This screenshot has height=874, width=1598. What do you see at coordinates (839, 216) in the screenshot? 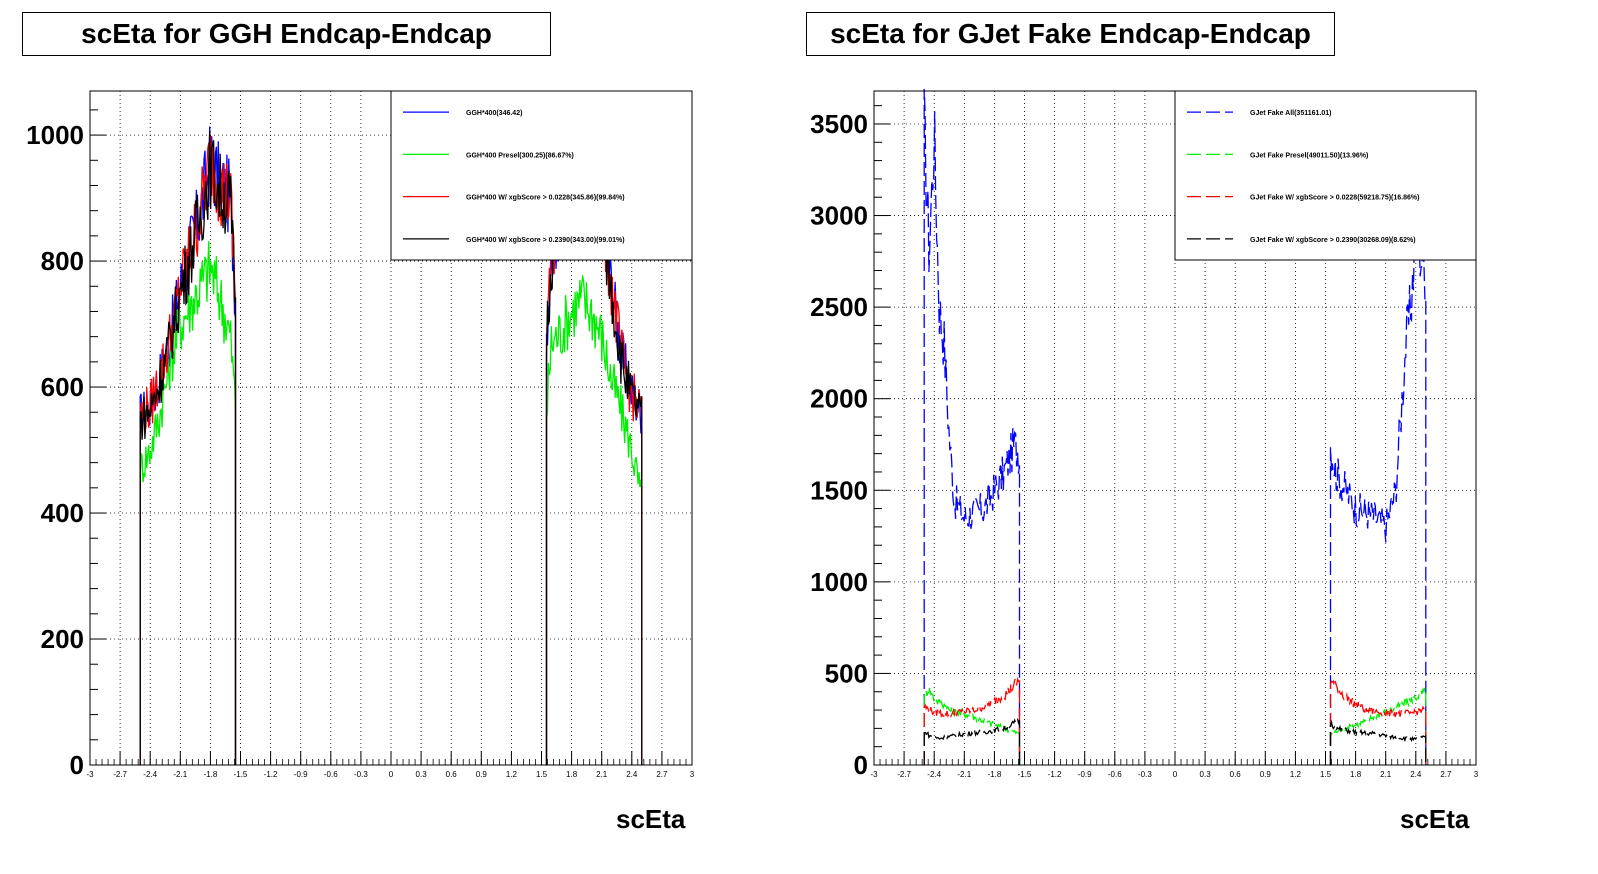
I see `y-tick-label: 3000` at bounding box center [839, 216].